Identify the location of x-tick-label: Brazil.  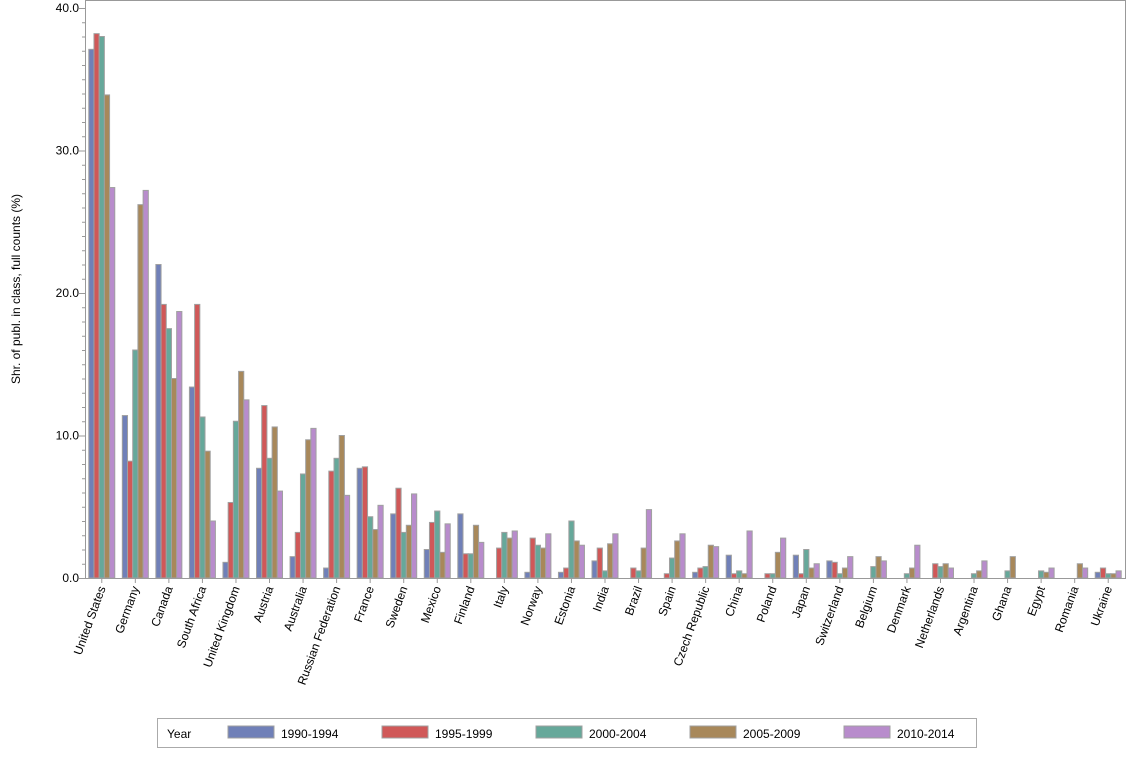
(633, 600).